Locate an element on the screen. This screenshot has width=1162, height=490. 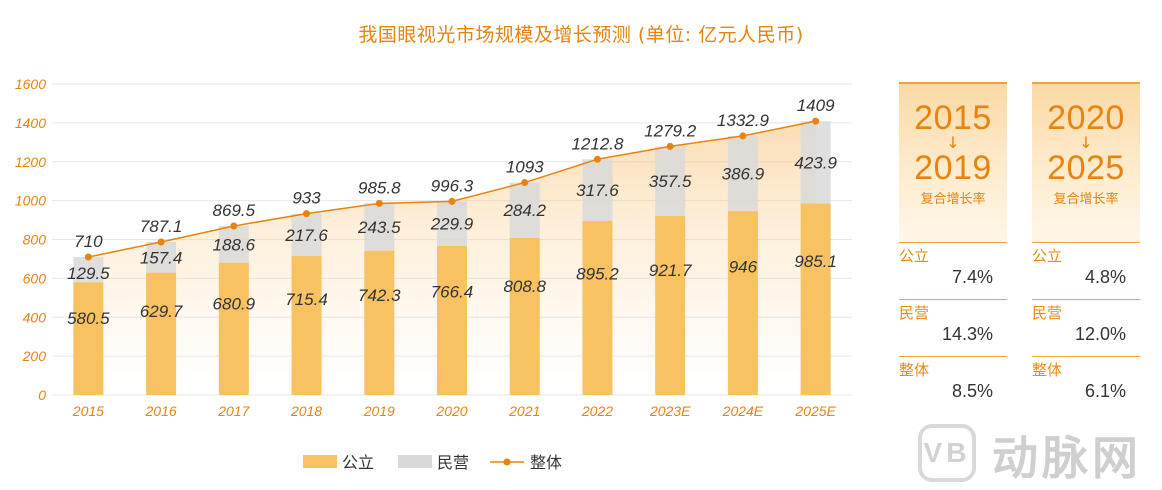
x-tick-label: 2021 is located at coordinates (524, 411).